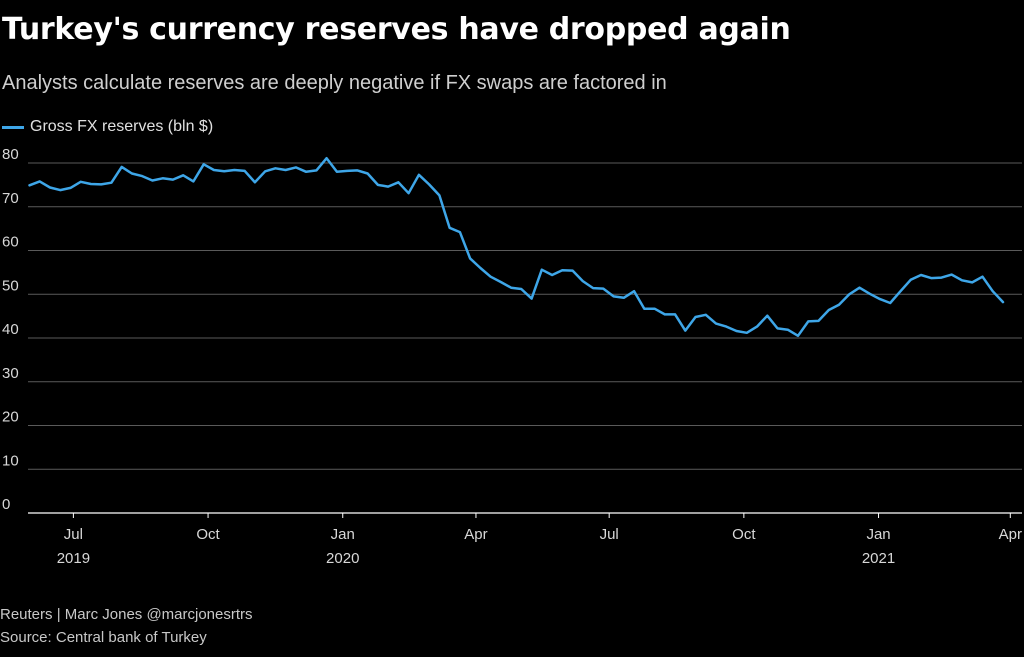  I want to click on y-tick-label: 40, so click(10, 329).